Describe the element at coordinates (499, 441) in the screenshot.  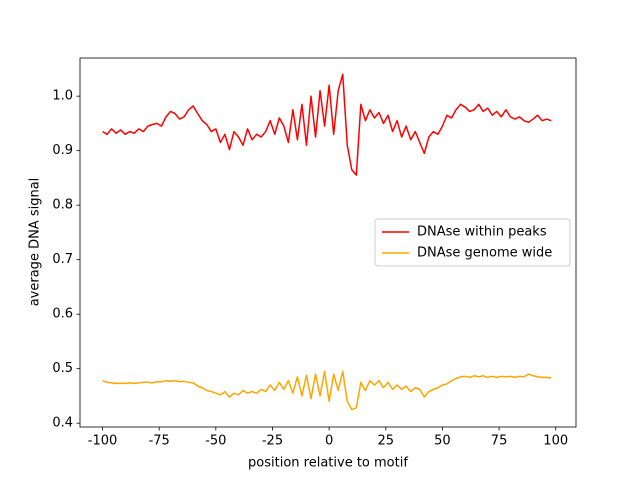
I see `x-tick-label: 75` at that location.